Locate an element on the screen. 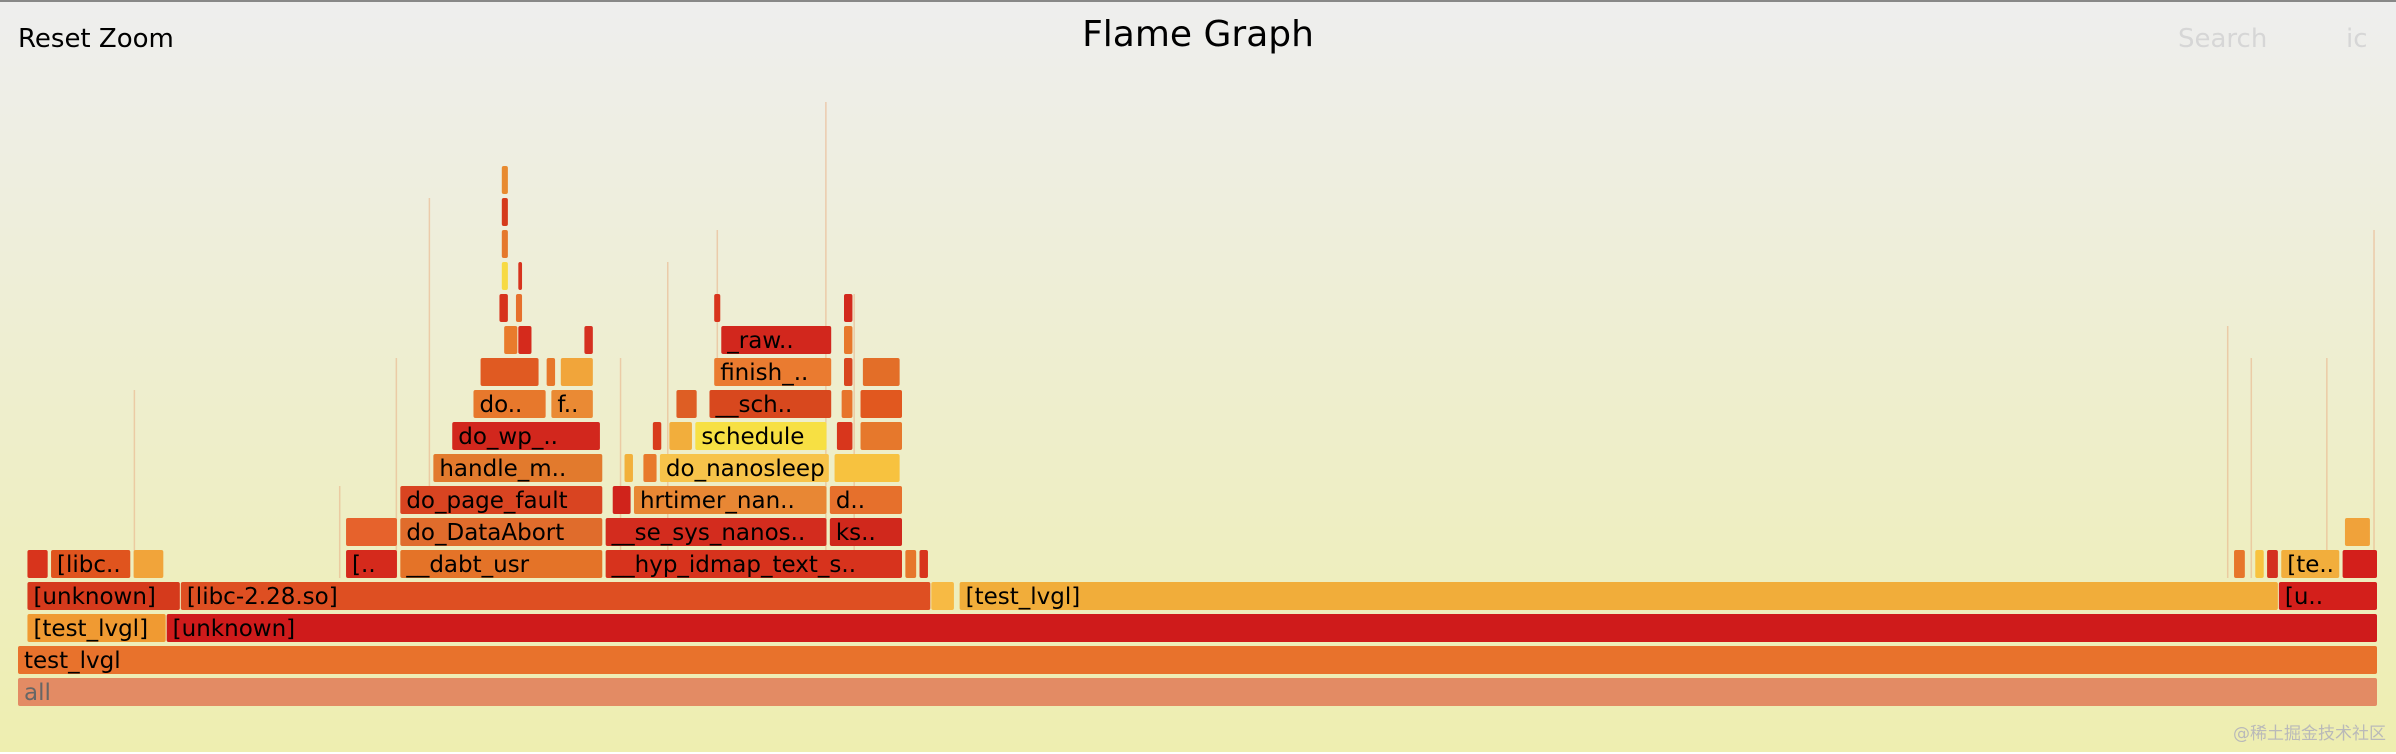 This screenshot has width=2396, height=754. ignore-case-toggle: ic is located at coordinates (2357, 39).